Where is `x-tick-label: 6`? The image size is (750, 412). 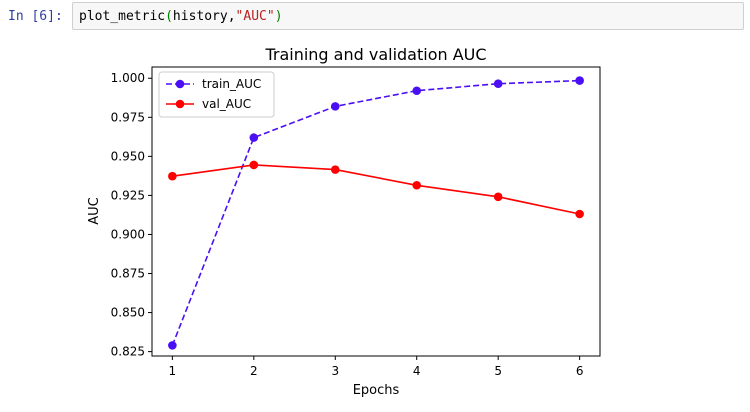
x-tick-label: 6 is located at coordinates (580, 371).